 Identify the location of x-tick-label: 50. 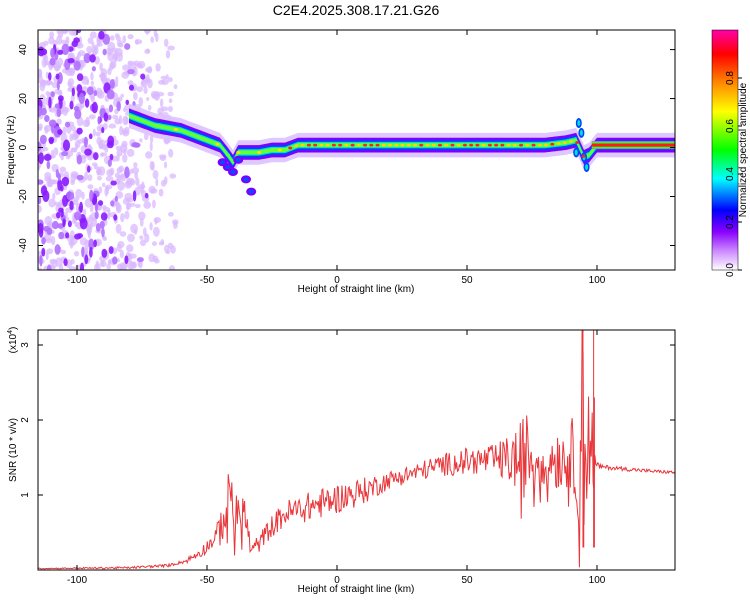
(467, 280).